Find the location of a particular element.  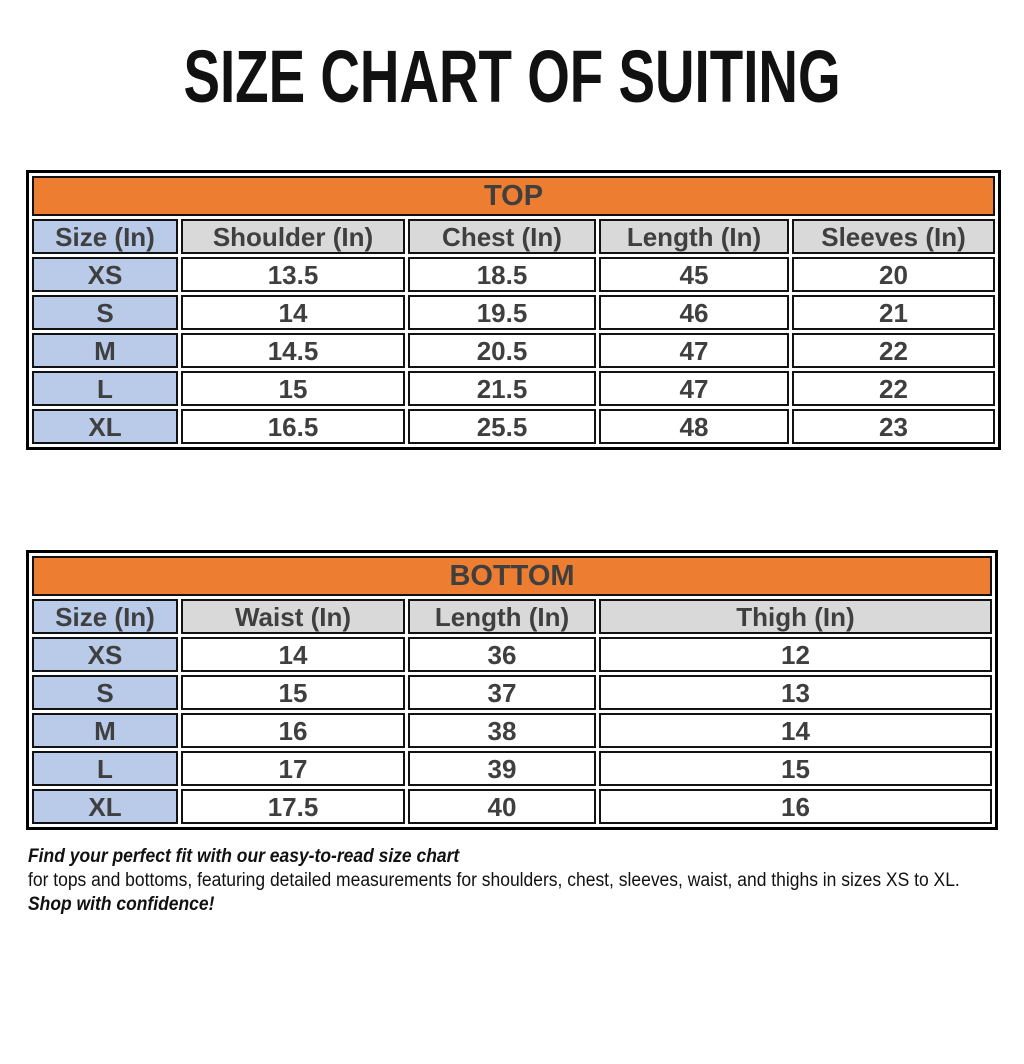

table-cell: 36 is located at coordinates (502, 654).